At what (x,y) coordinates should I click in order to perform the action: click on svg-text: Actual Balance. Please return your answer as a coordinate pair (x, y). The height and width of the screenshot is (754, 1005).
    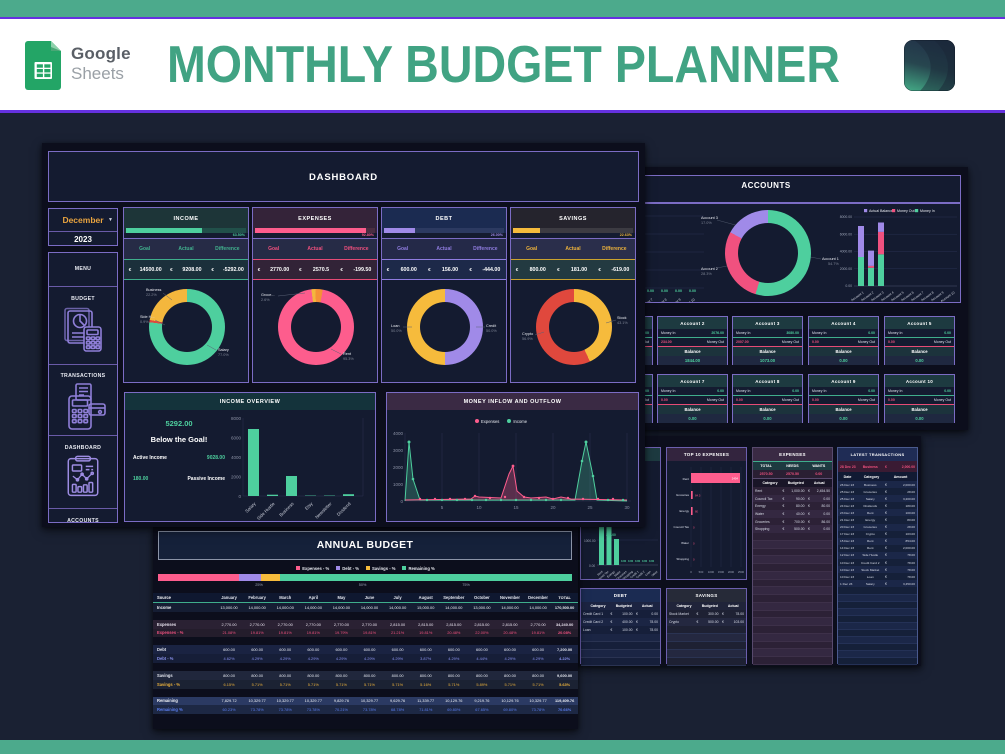
    Looking at the image, I should click on (881, 211).